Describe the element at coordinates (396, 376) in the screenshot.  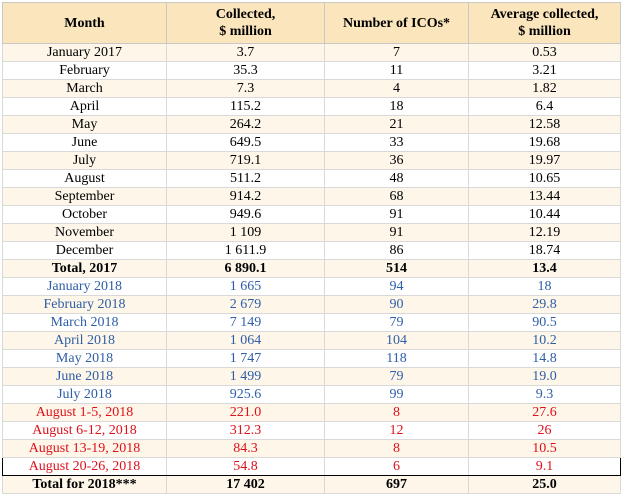
I see `cell-icos: 79` at that location.